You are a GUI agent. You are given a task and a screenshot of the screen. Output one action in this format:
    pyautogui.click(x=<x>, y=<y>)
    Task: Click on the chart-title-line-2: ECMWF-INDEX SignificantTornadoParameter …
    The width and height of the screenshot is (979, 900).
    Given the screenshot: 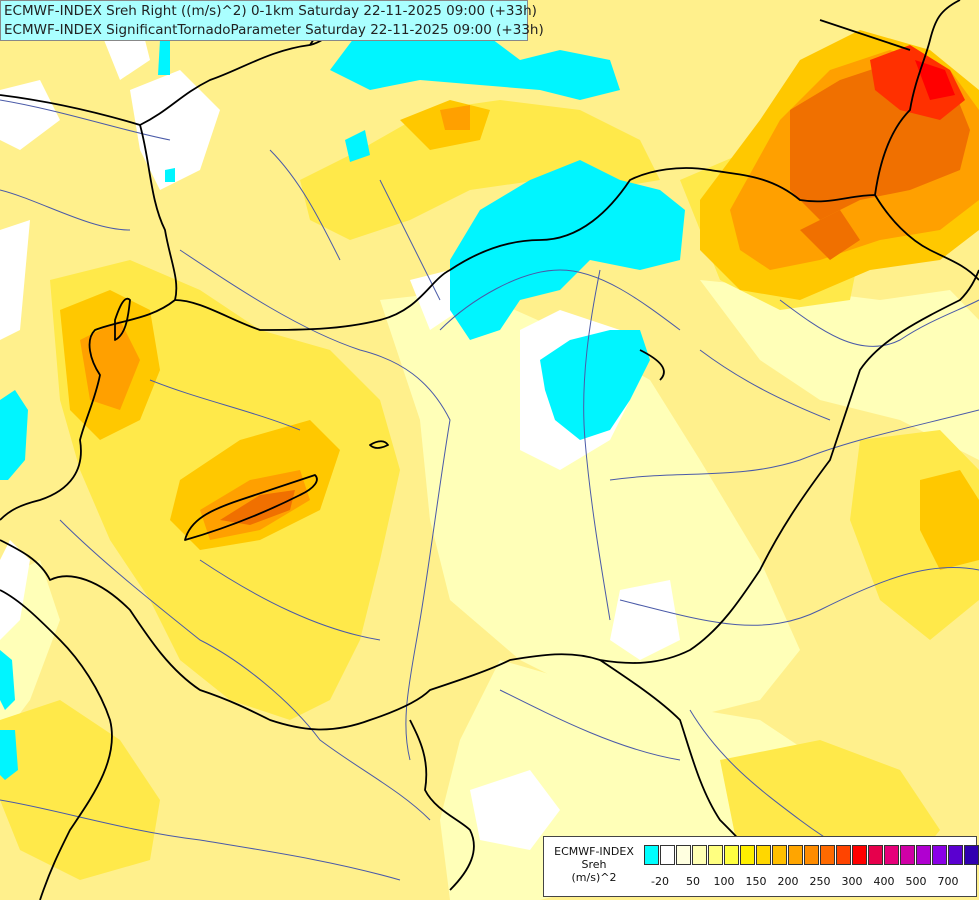 What is the action you would take?
    pyautogui.click(x=274, y=30)
    